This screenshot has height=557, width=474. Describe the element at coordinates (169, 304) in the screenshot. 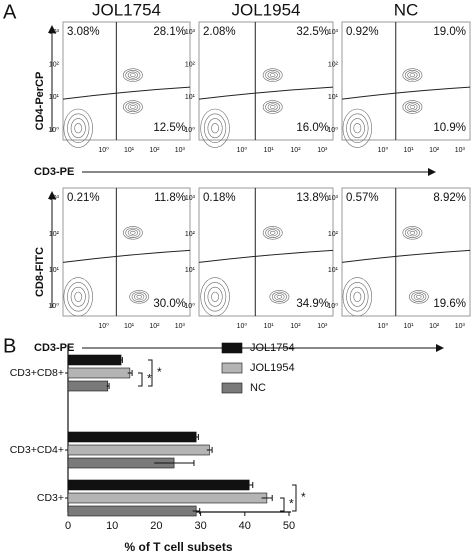

I see `quadrant-value: 30.0%` at that location.